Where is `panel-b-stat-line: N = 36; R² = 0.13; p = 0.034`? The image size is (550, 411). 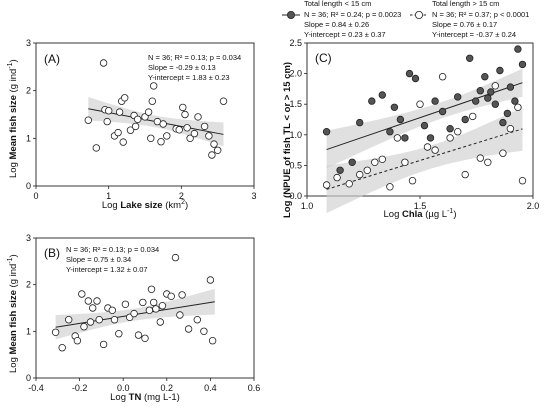
panel-b-stat-line: N = 36; R² = 0.13; p = 0.034 is located at coordinates (112, 249).